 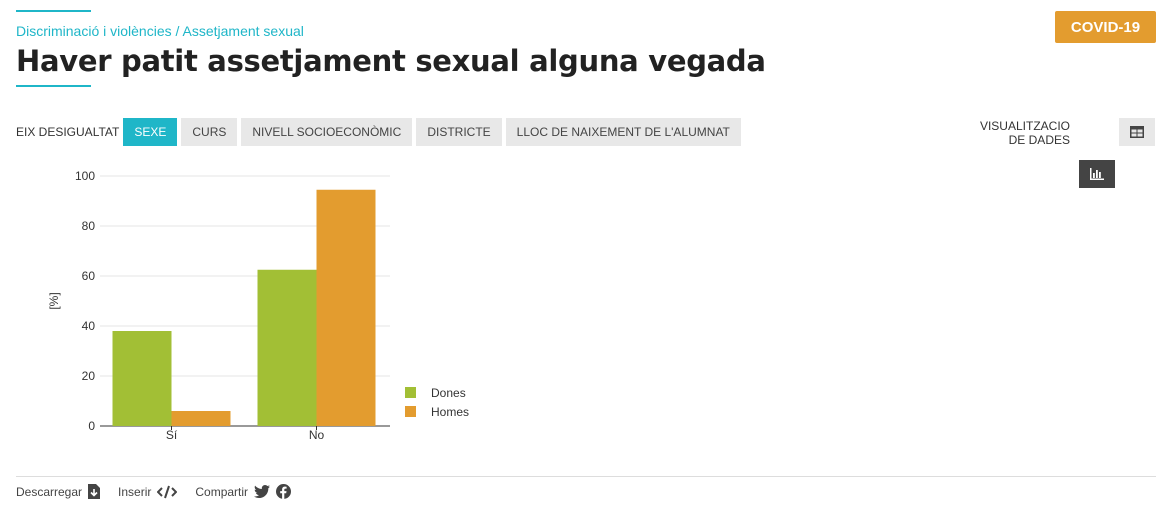 I want to click on download-action: Descarregar, so click(x=58, y=491).